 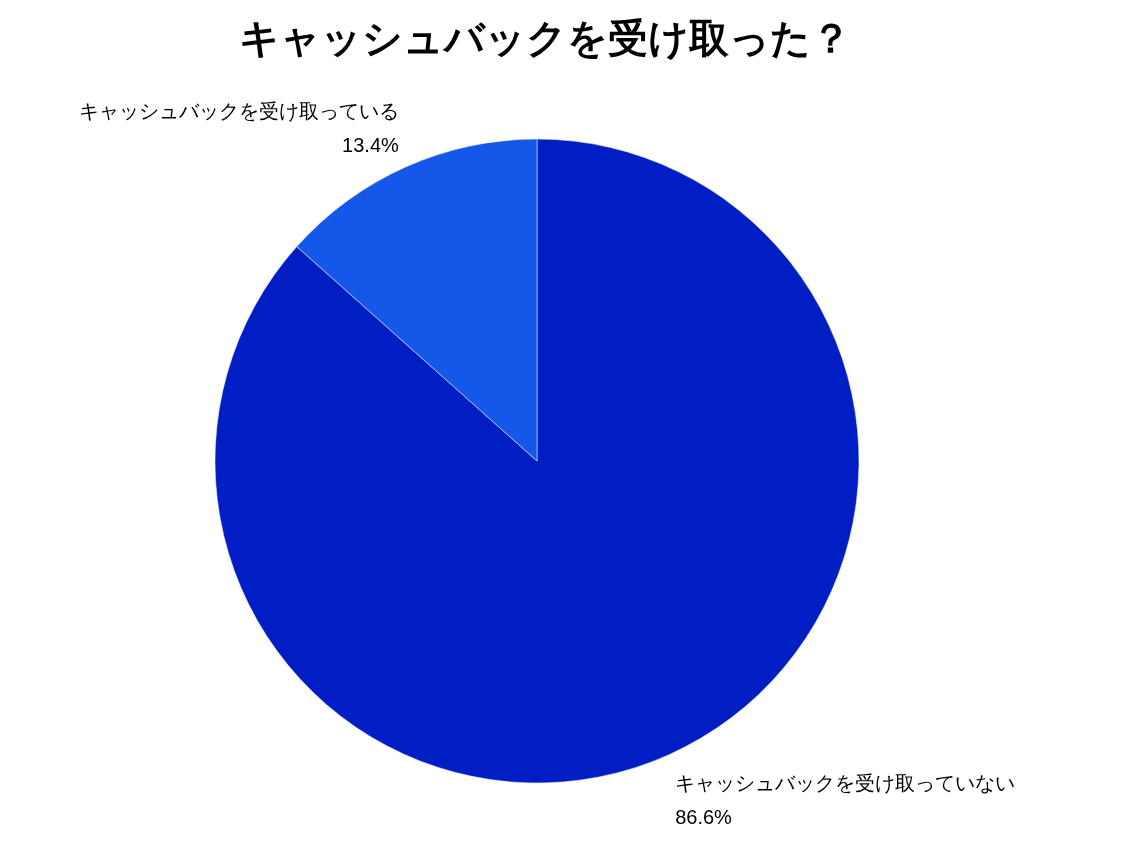 What do you see at coordinates (238, 111) in the screenshot?
I see `slice-label: キャッシュバックを受け取っている` at bounding box center [238, 111].